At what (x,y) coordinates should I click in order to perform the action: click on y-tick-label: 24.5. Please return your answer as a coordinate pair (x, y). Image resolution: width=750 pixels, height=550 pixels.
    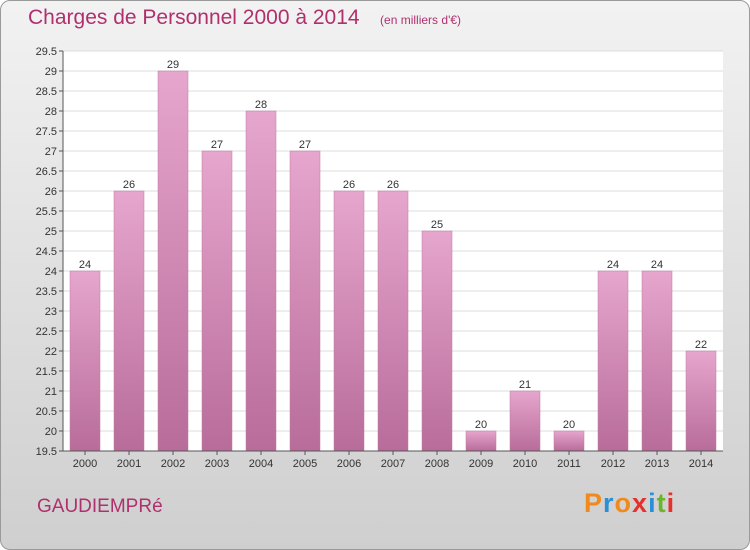
    Looking at the image, I should click on (46, 252).